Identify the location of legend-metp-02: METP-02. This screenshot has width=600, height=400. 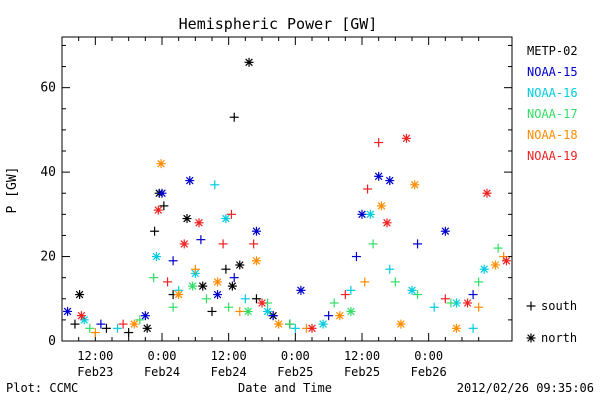
(552, 51).